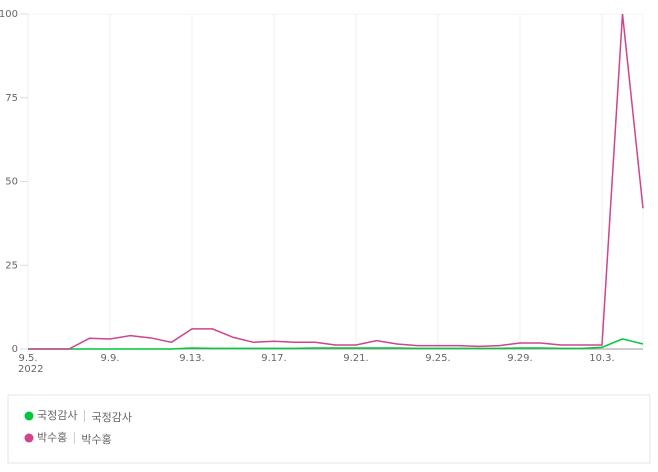 This screenshot has height=472, width=658. I want to click on legend-box, so click(329, 429).